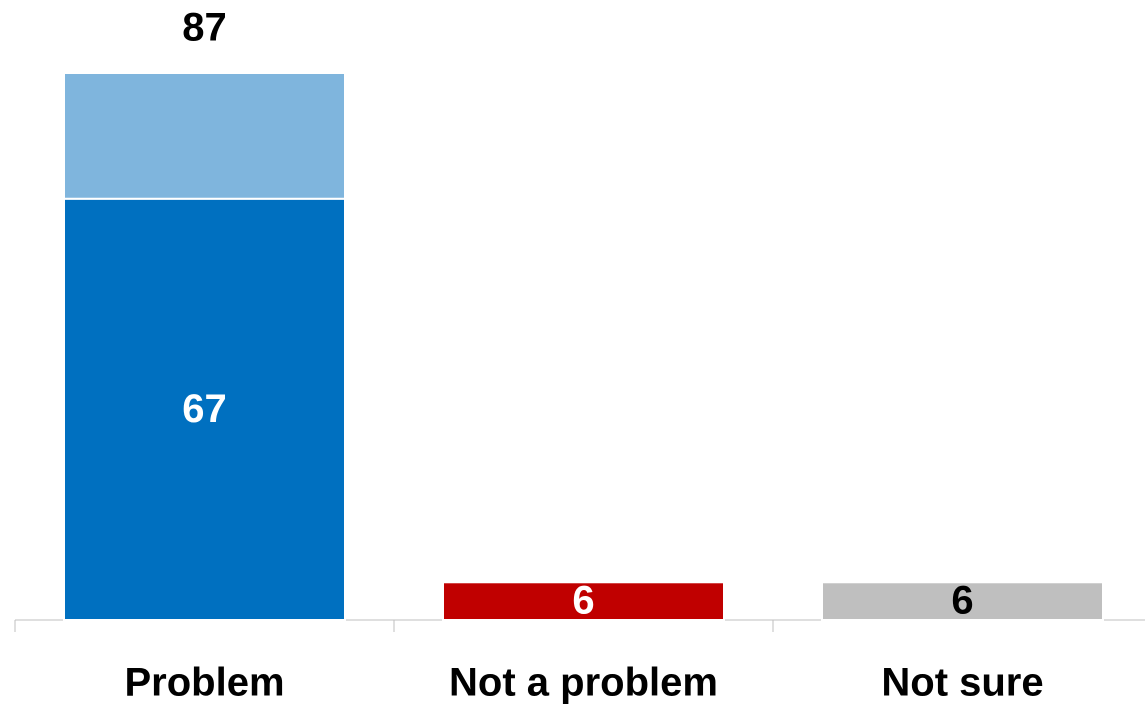  Describe the element at coordinates (204, 28) in the screenshot. I see `total-label: 87` at that location.